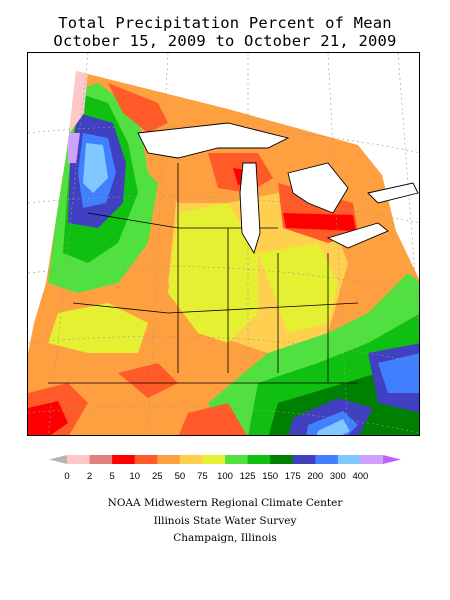 The height and width of the screenshot is (600, 450). I want to click on legend-label: 50, so click(180, 476).